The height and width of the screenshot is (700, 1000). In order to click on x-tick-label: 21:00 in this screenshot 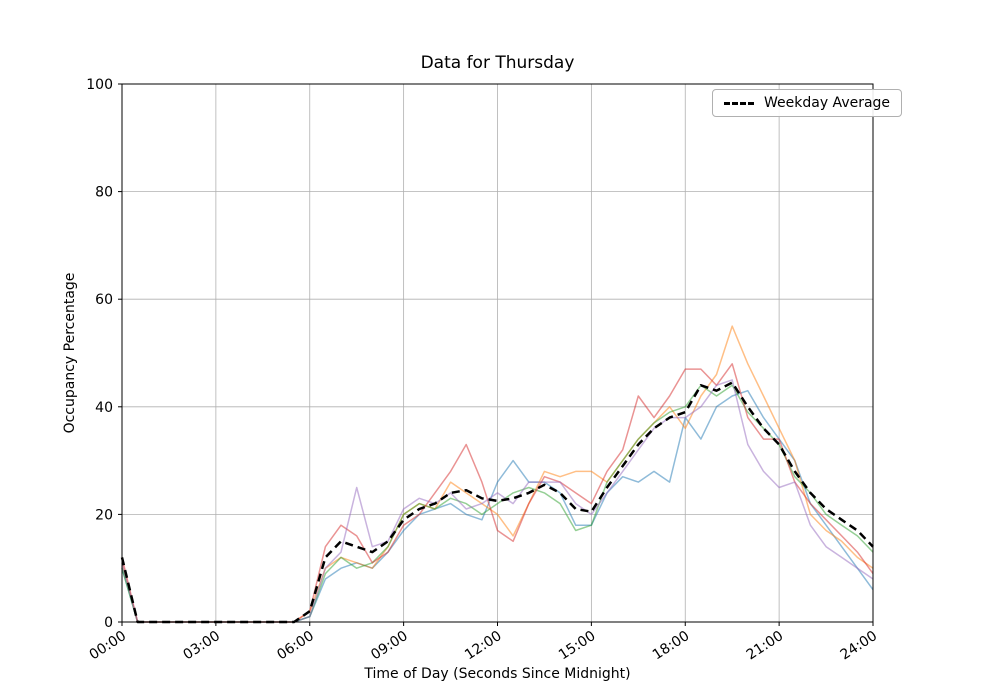, I will do `click(765, 645)`.